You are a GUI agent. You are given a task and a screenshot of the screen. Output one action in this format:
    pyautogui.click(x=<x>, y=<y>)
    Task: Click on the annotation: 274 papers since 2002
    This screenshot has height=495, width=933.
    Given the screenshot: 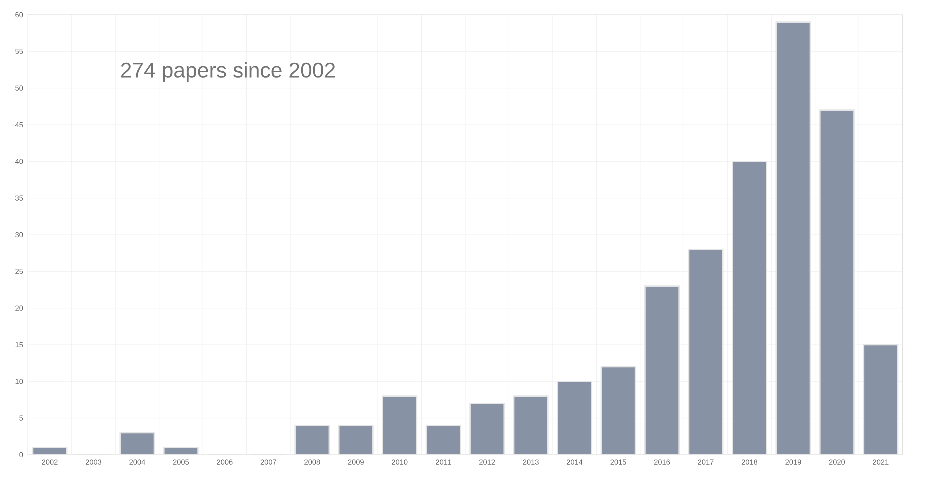 What is the action you would take?
    pyautogui.click(x=228, y=72)
    